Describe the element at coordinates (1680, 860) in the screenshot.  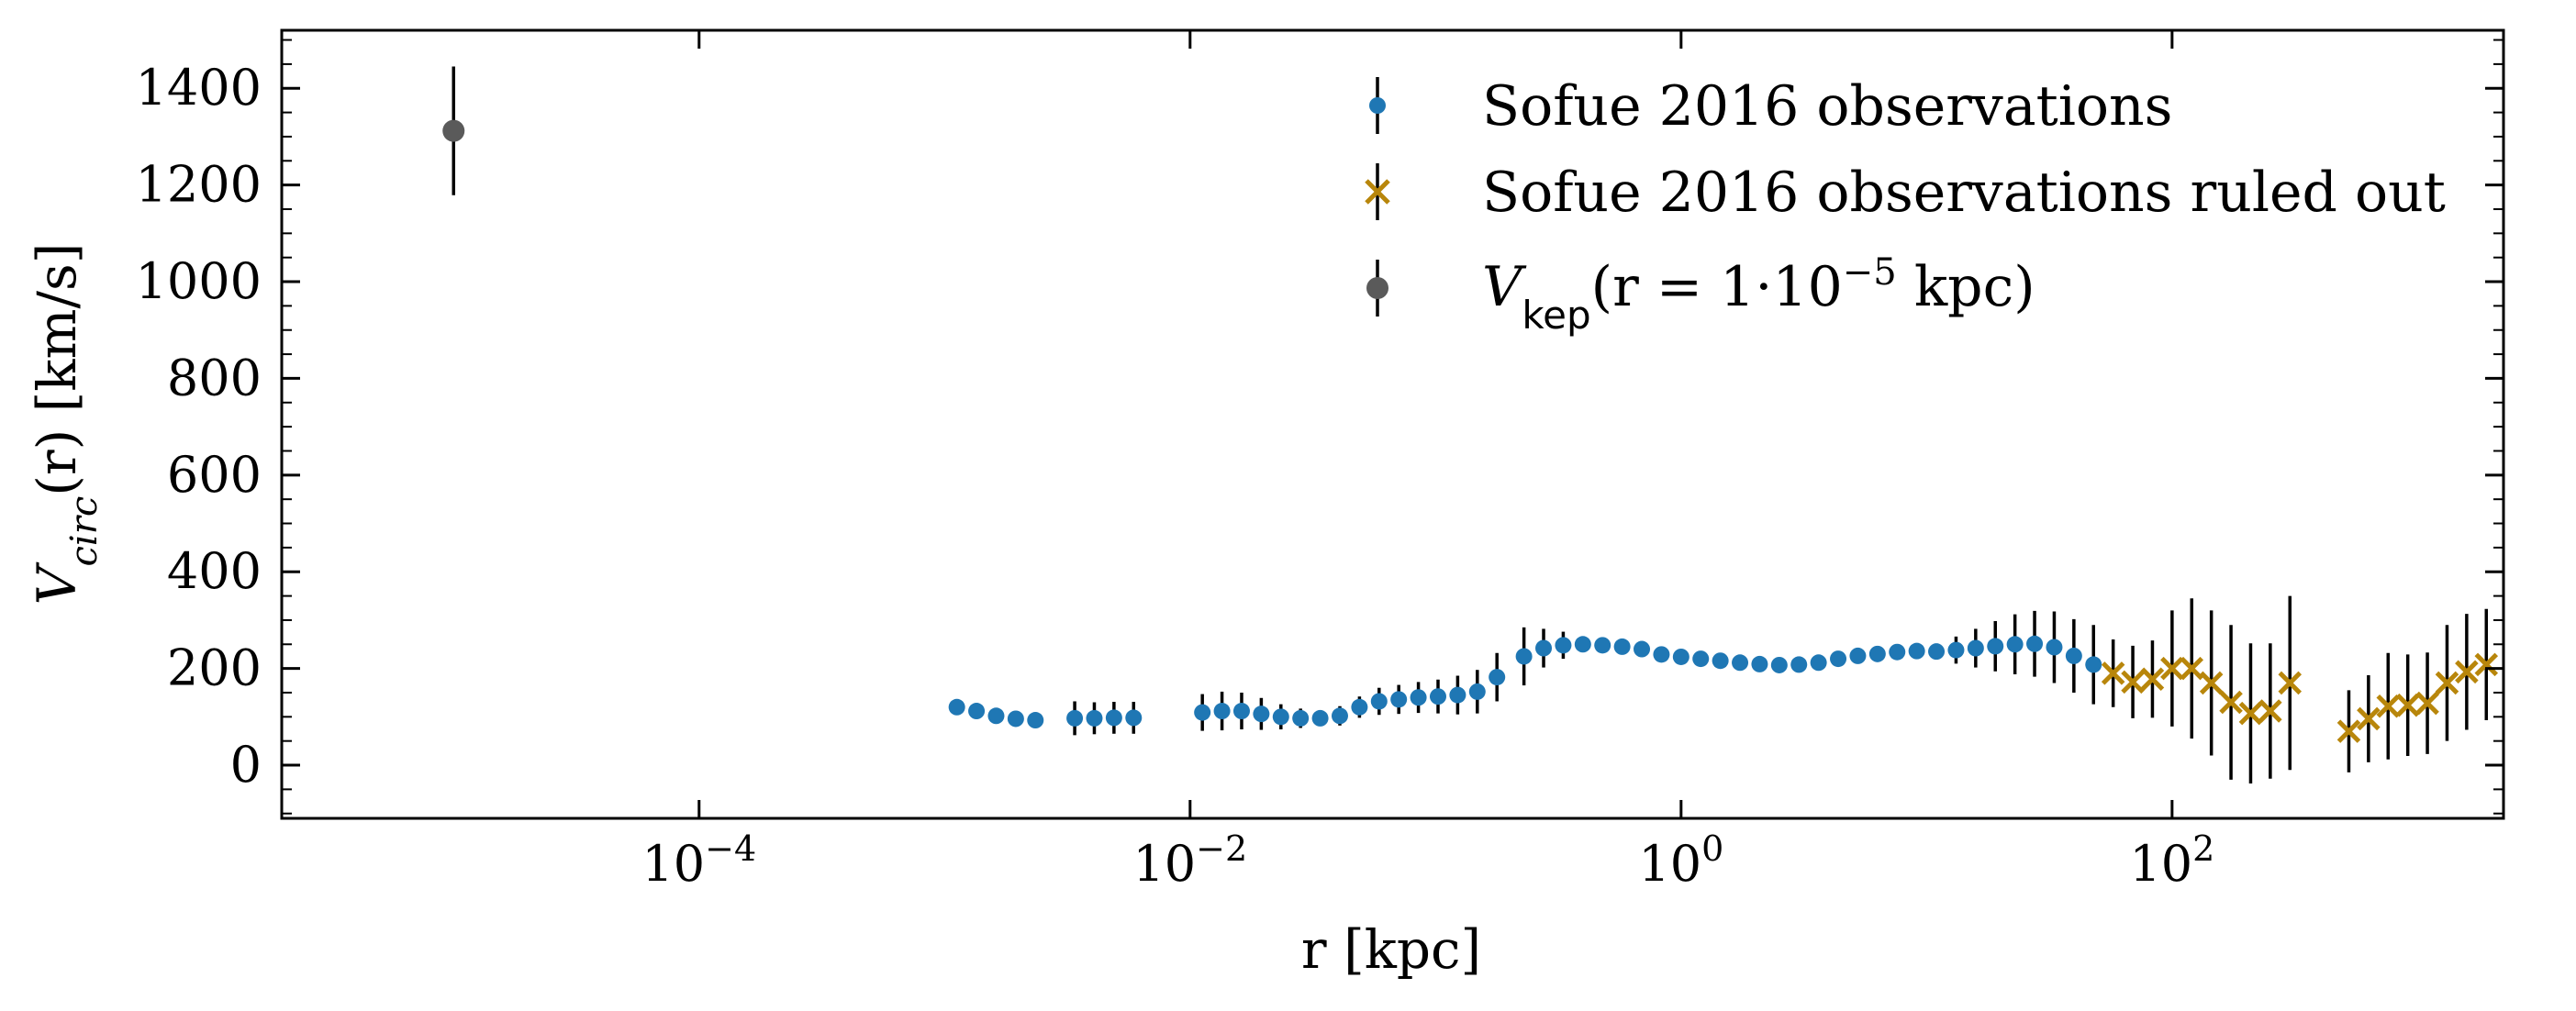
I see `x-tick-label: 10⁰` at that location.